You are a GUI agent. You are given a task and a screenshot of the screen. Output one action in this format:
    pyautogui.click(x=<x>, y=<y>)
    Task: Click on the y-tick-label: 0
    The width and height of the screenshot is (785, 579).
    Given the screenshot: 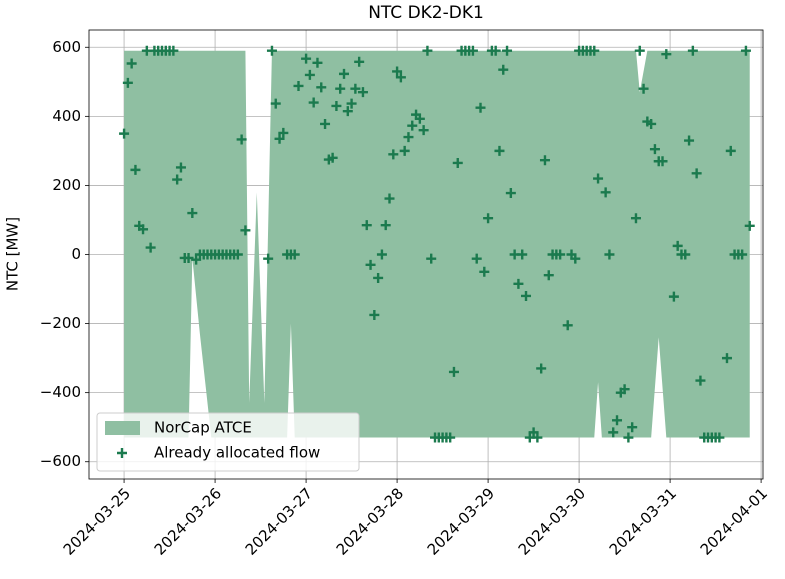 What is the action you would take?
    pyautogui.click(x=76, y=254)
    